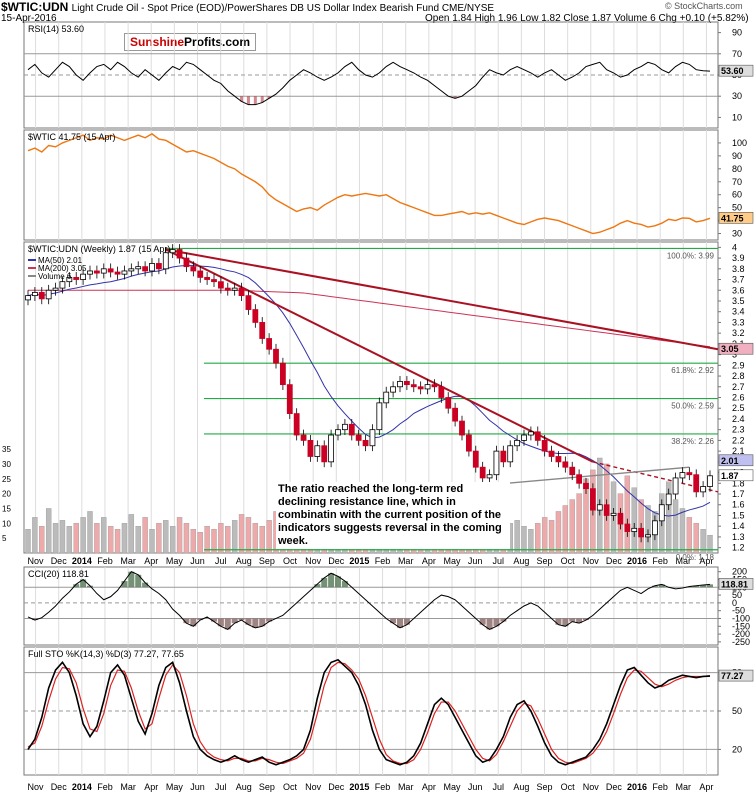 This screenshot has width=754, height=800. Describe the element at coordinates (692, 370) in the screenshot. I see `fibonacci-label: 61.8%: 2.92` at that location.